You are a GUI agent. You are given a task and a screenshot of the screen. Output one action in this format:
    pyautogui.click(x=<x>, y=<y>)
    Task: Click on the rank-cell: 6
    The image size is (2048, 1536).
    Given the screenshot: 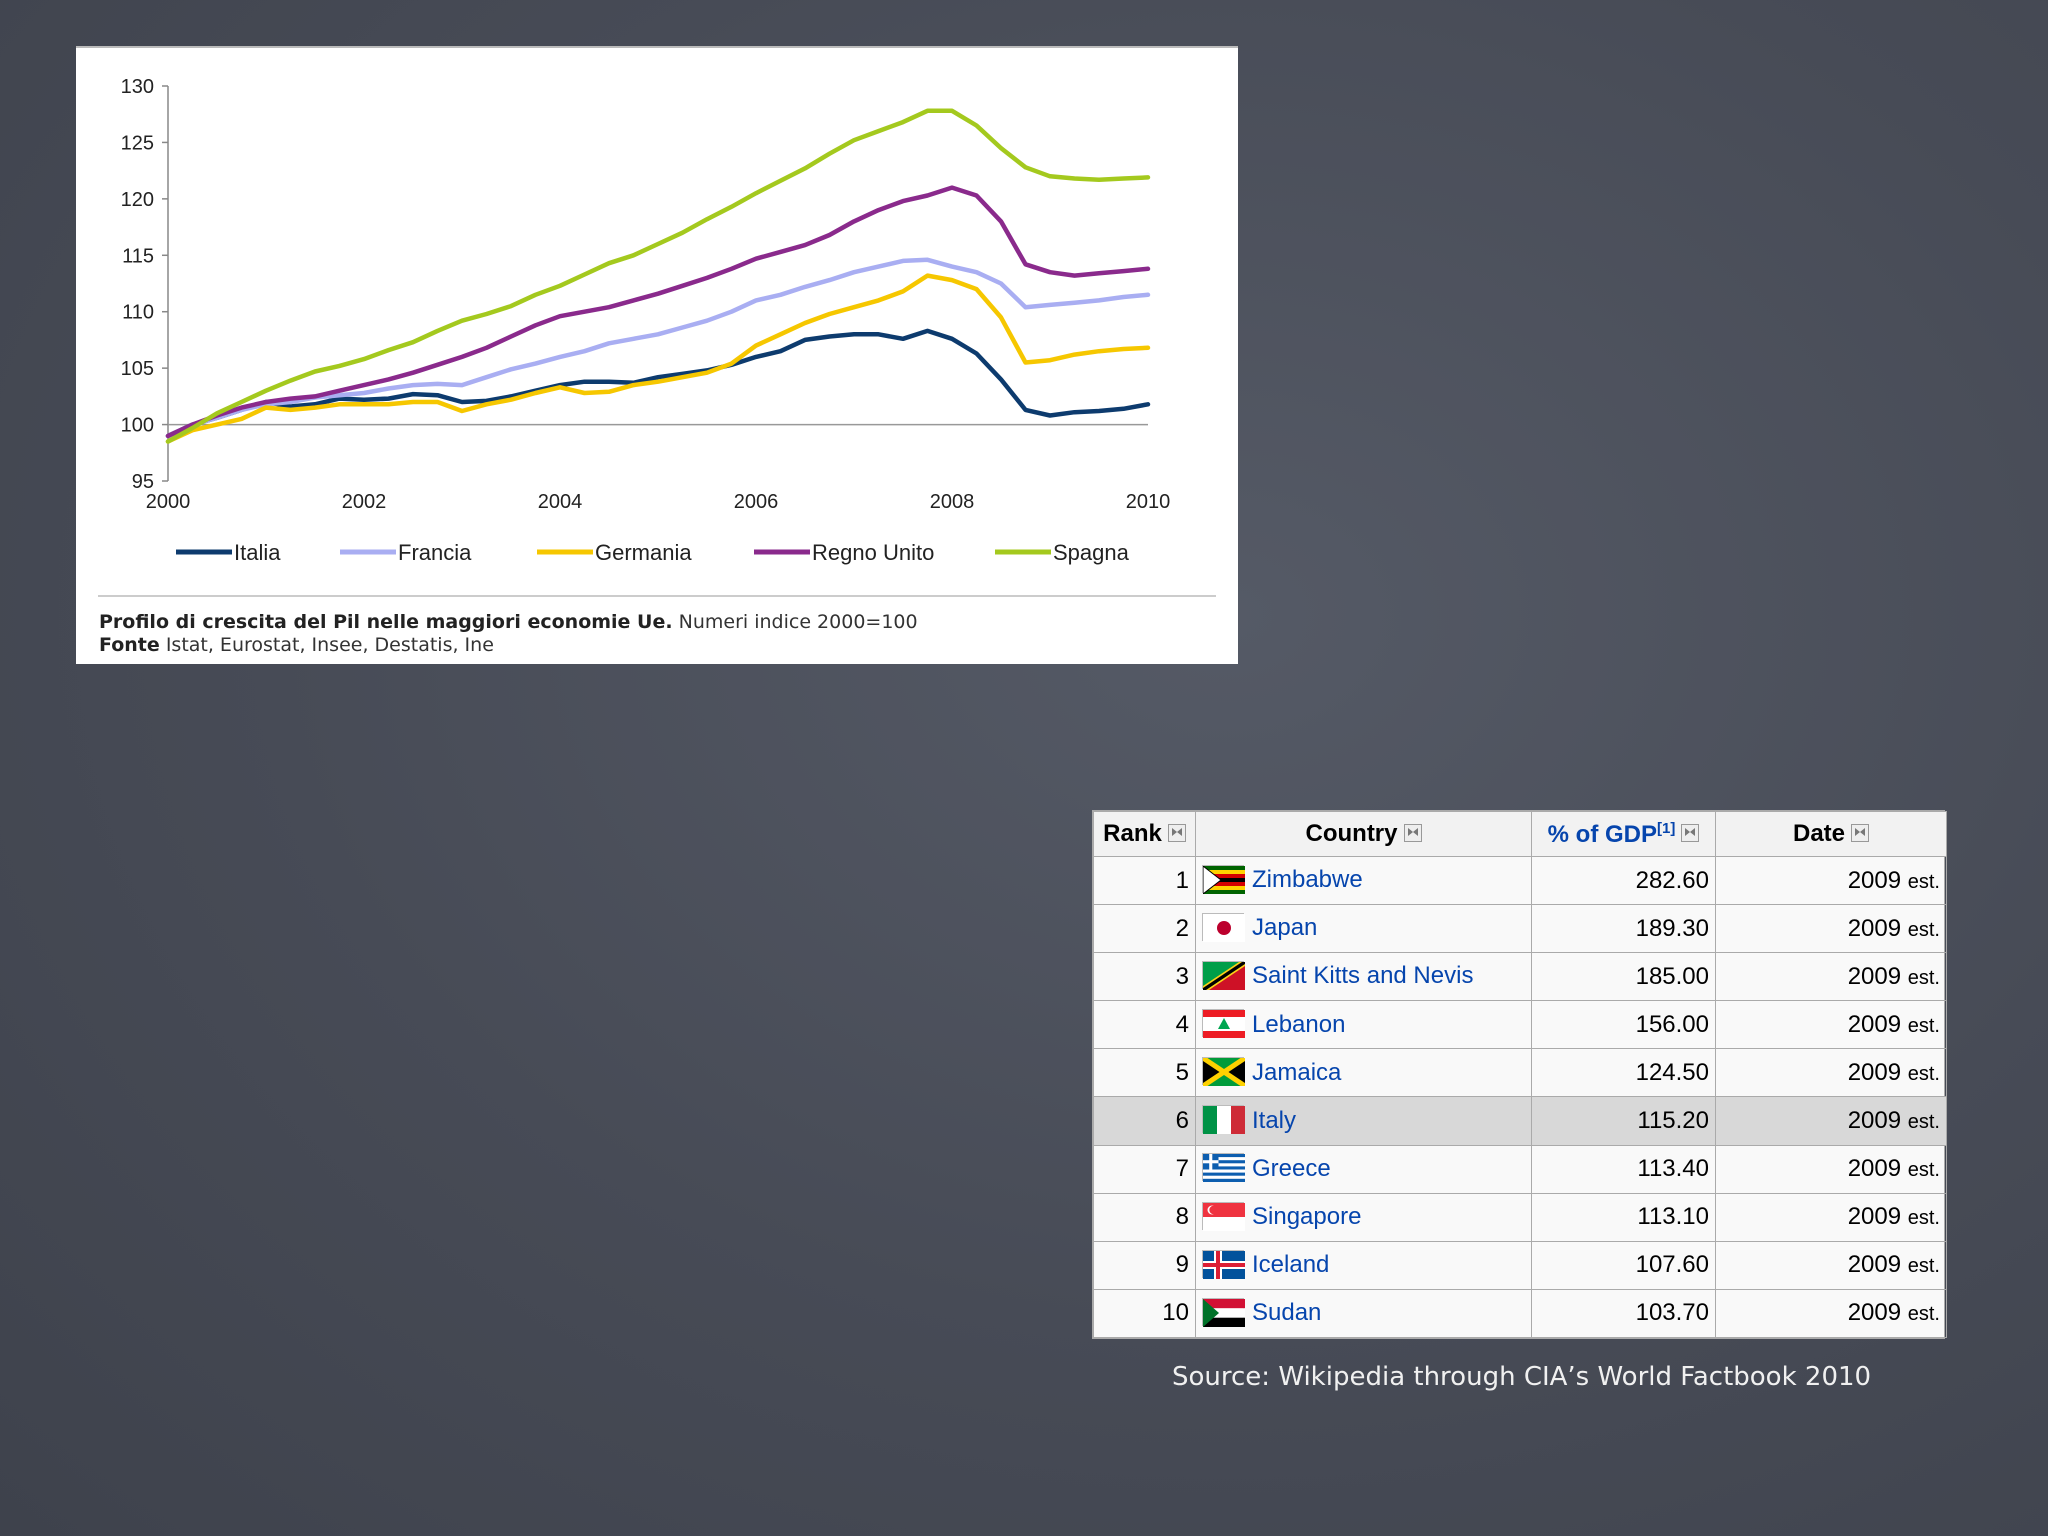 What is the action you would take?
    pyautogui.click(x=1144, y=1121)
    